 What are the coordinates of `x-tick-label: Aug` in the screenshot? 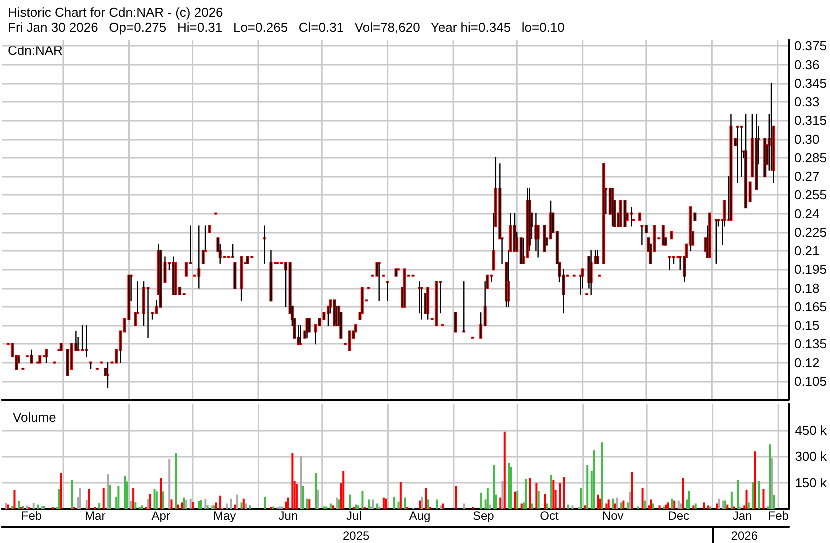 It's located at (420, 516).